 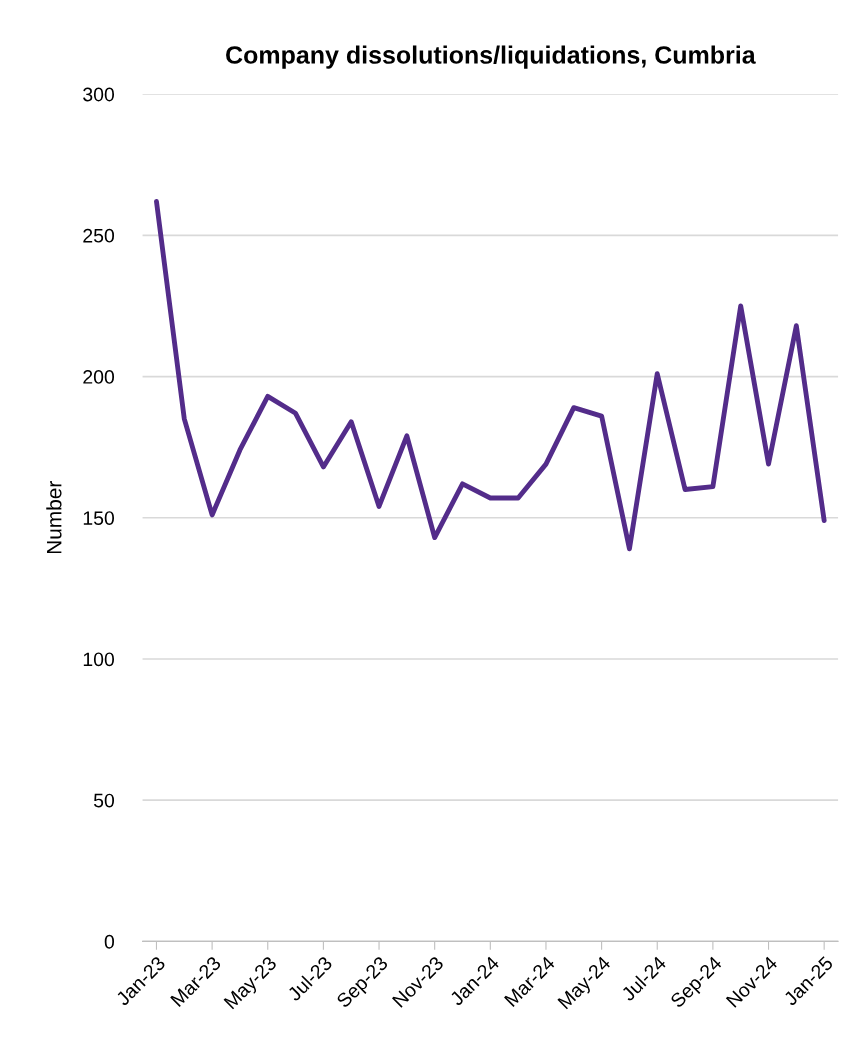 What do you see at coordinates (491, 57) in the screenshot?
I see `chart-title: Company dissolutions/liquidations, Cumbria` at bounding box center [491, 57].